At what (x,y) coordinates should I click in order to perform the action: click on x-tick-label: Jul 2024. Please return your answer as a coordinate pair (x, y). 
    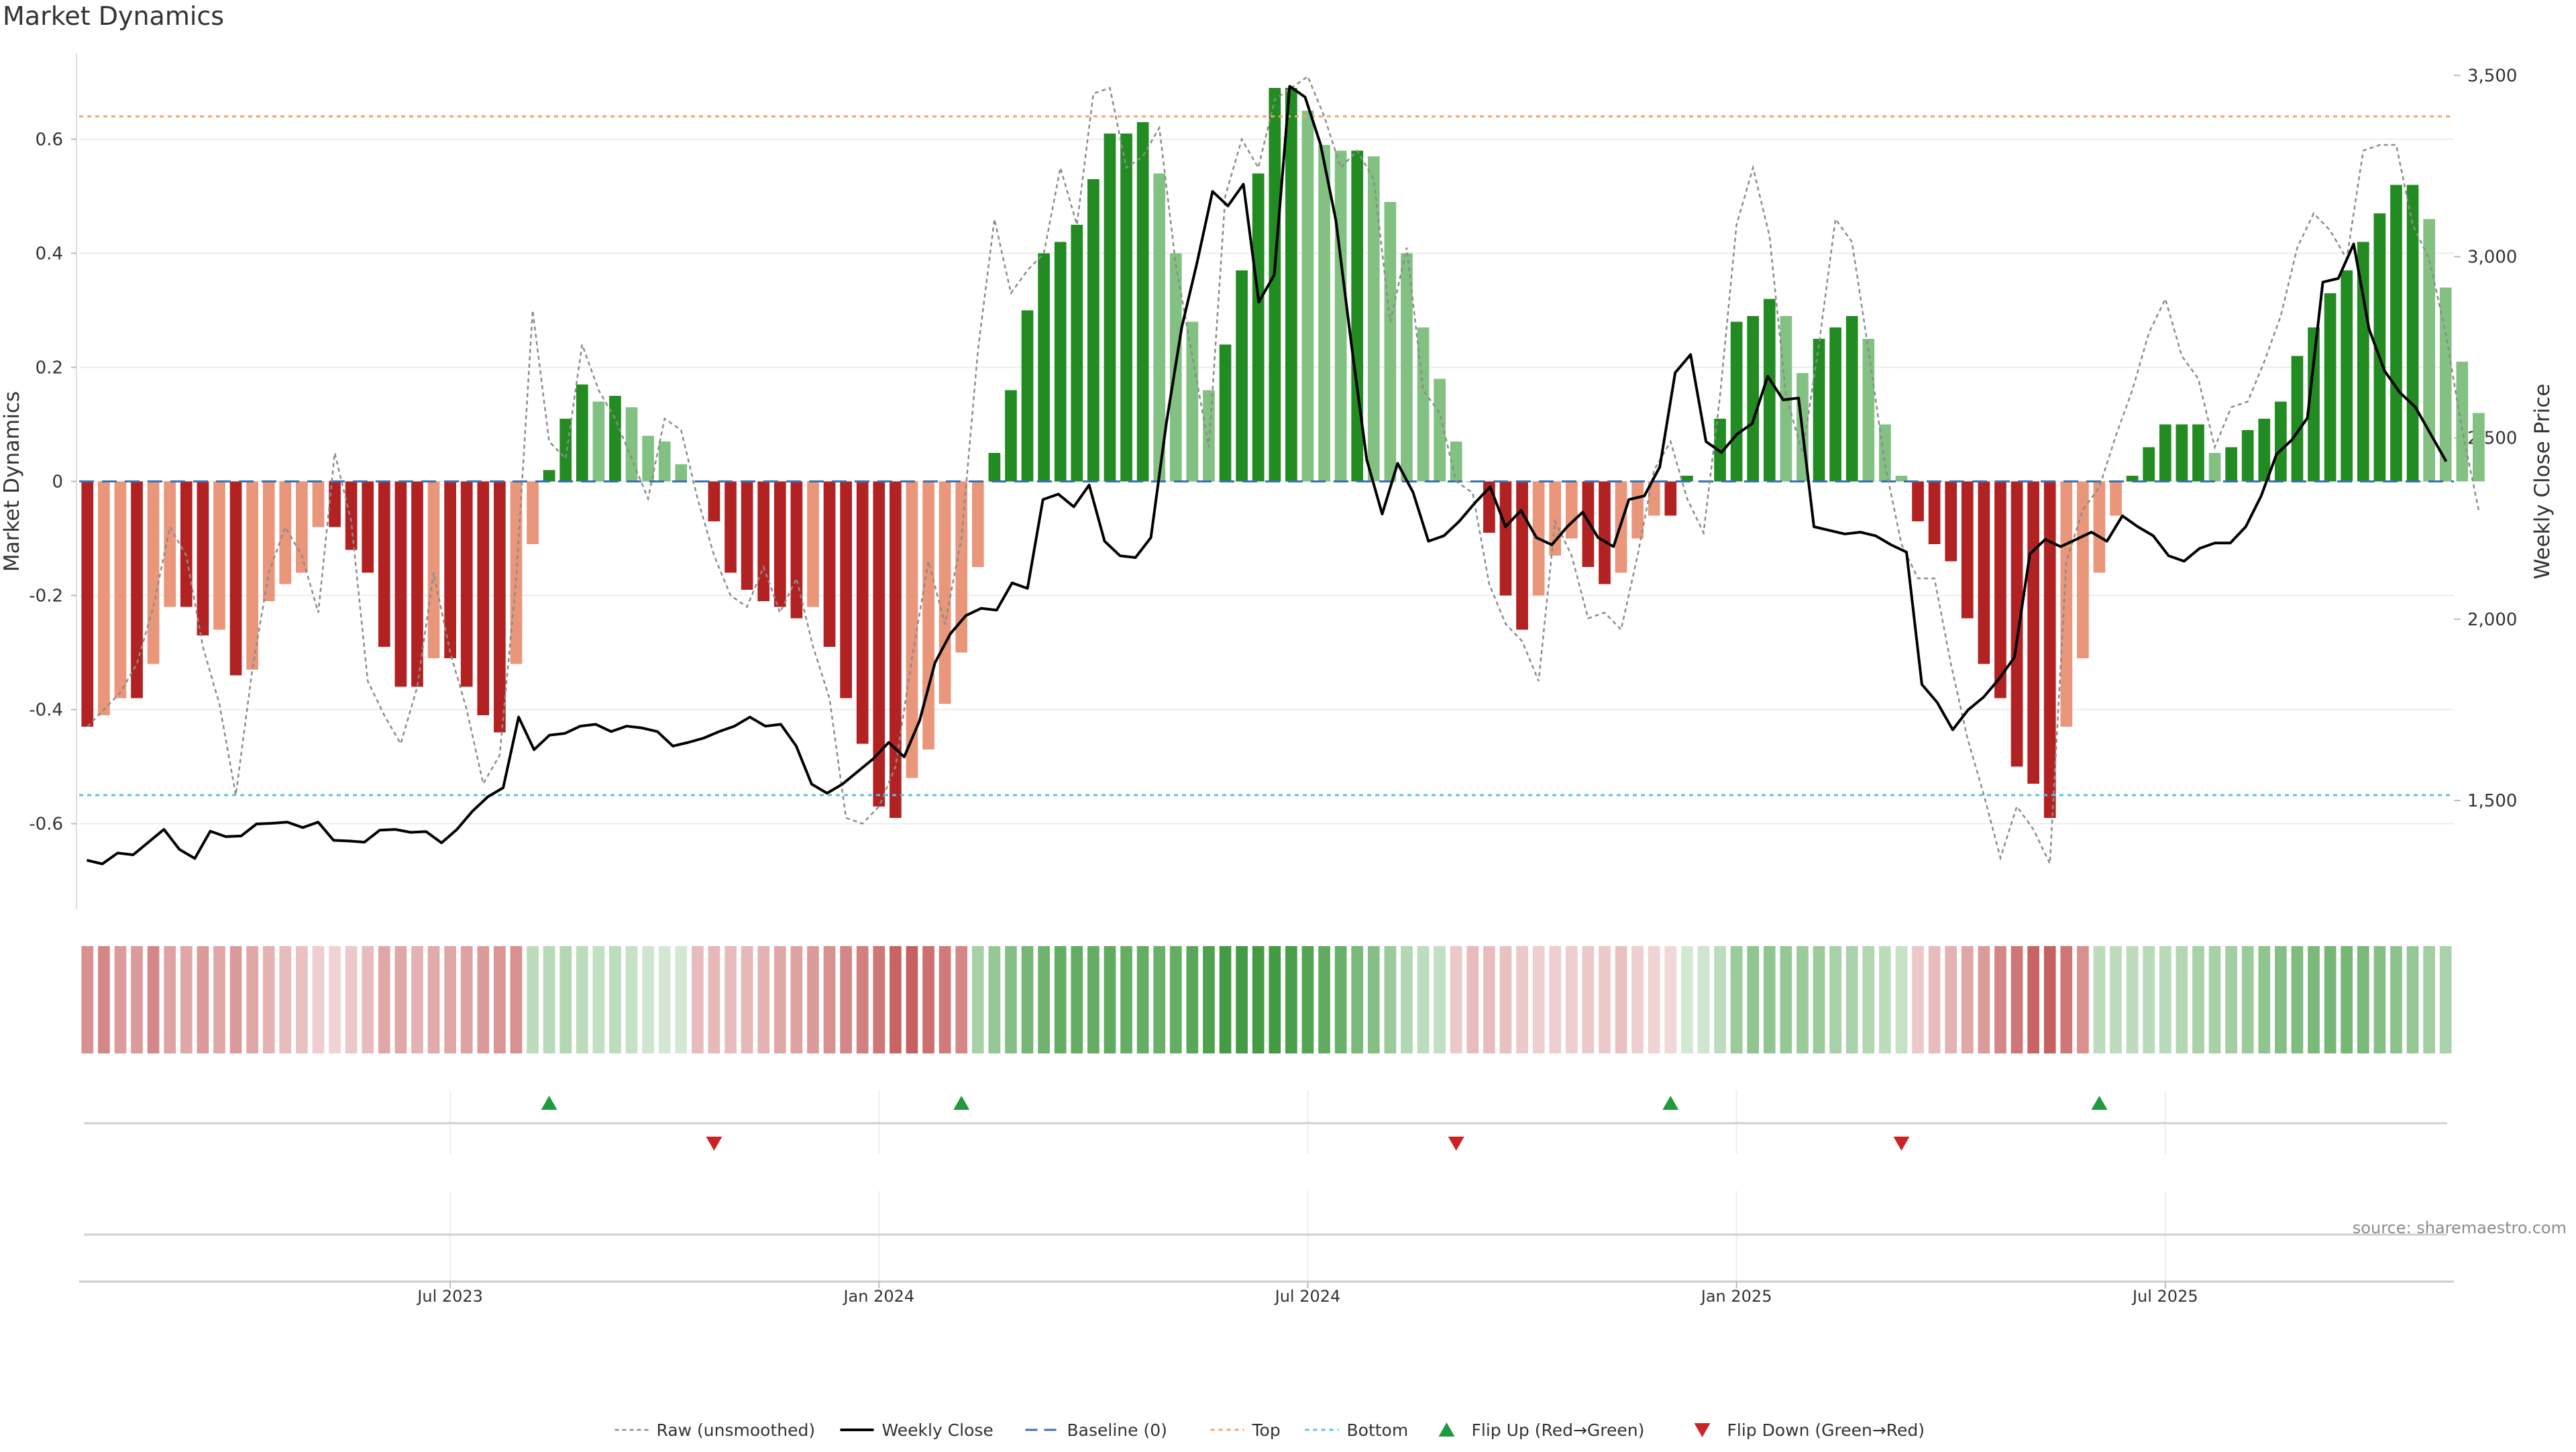
    Looking at the image, I should click on (1307, 1297).